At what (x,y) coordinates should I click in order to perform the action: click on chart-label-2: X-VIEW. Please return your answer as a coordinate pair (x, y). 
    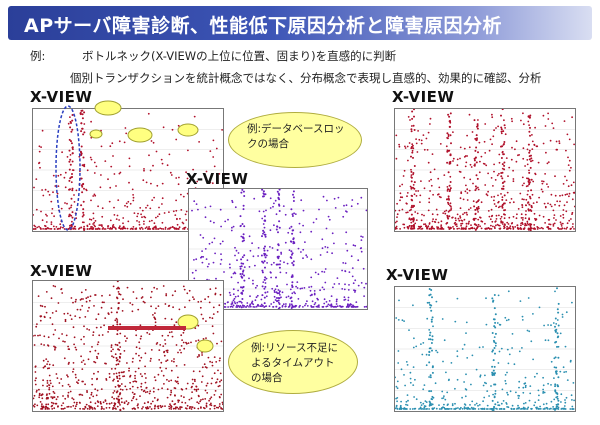
    Looking at the image, I should click on (423, 97).